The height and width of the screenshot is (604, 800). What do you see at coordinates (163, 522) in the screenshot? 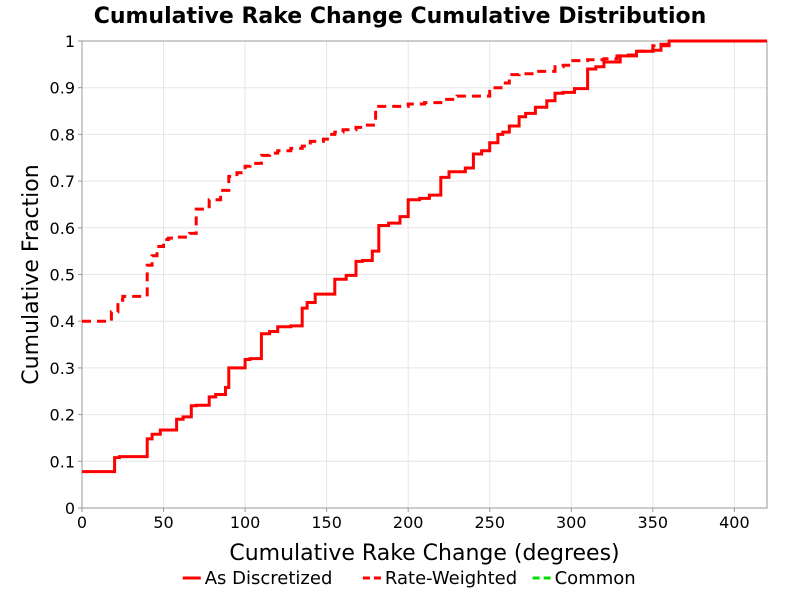
I see `x-tick-label: 50` at bounding box center [163, 522].